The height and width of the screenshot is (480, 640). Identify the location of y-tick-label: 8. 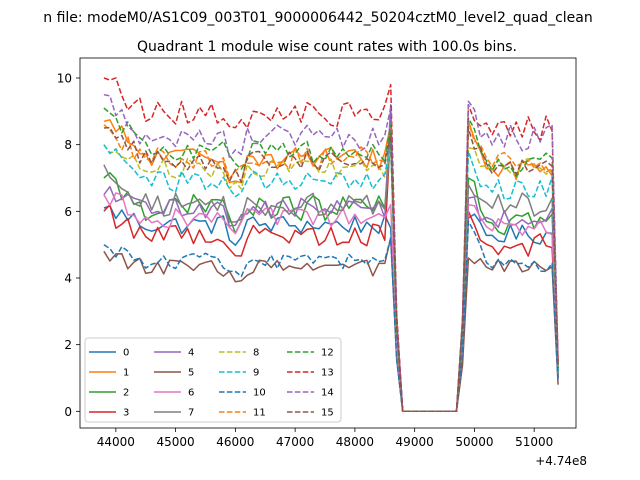
(68, 145).